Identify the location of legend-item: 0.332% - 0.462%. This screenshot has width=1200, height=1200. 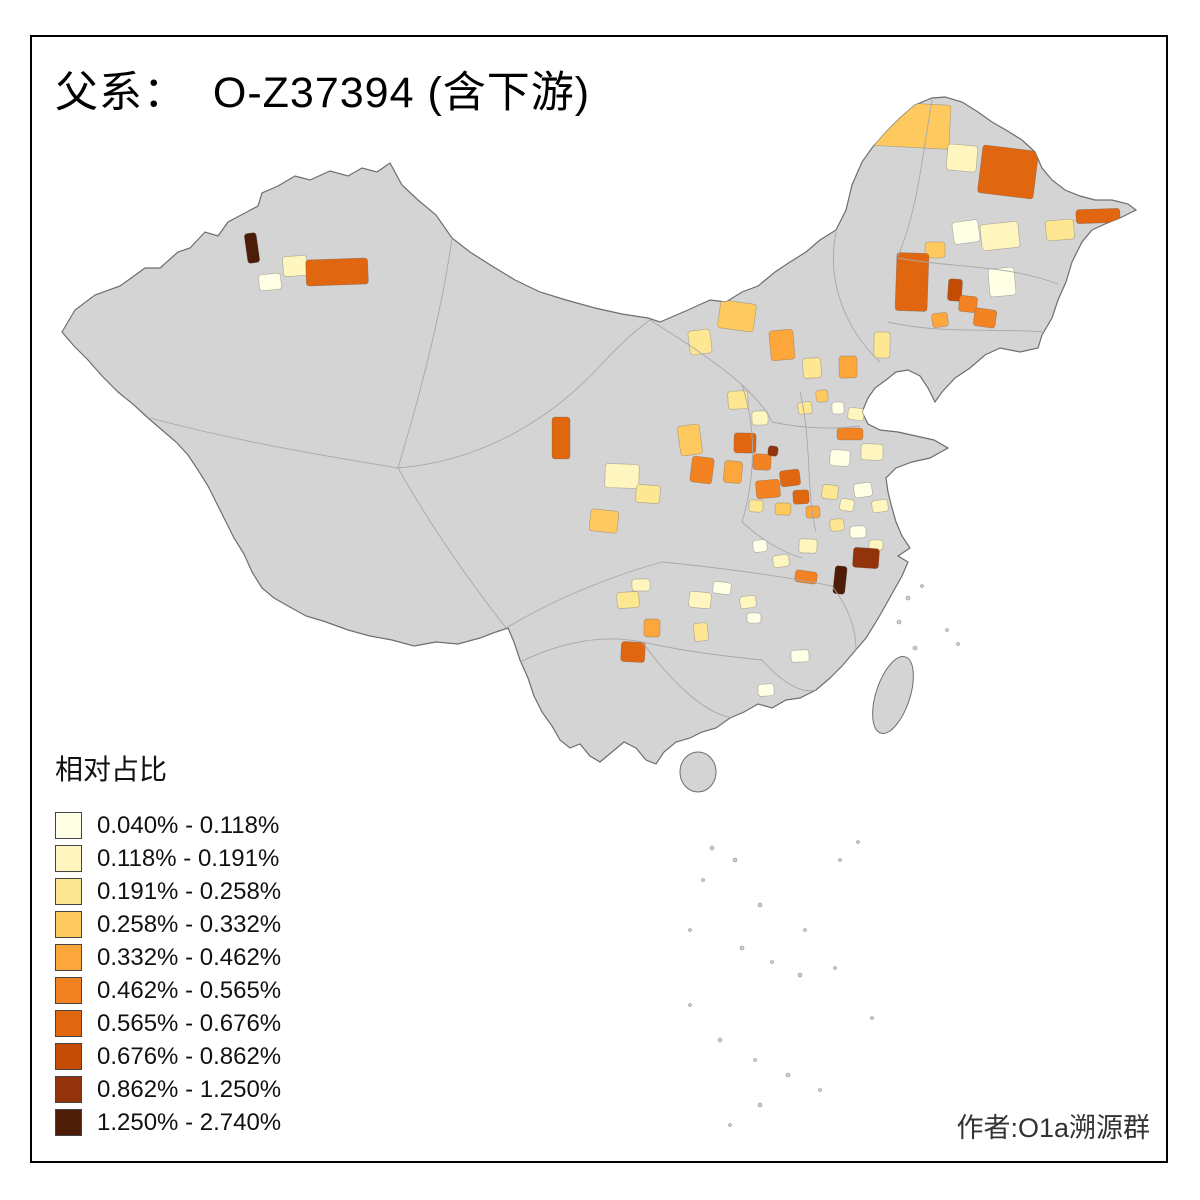
(168, 957).